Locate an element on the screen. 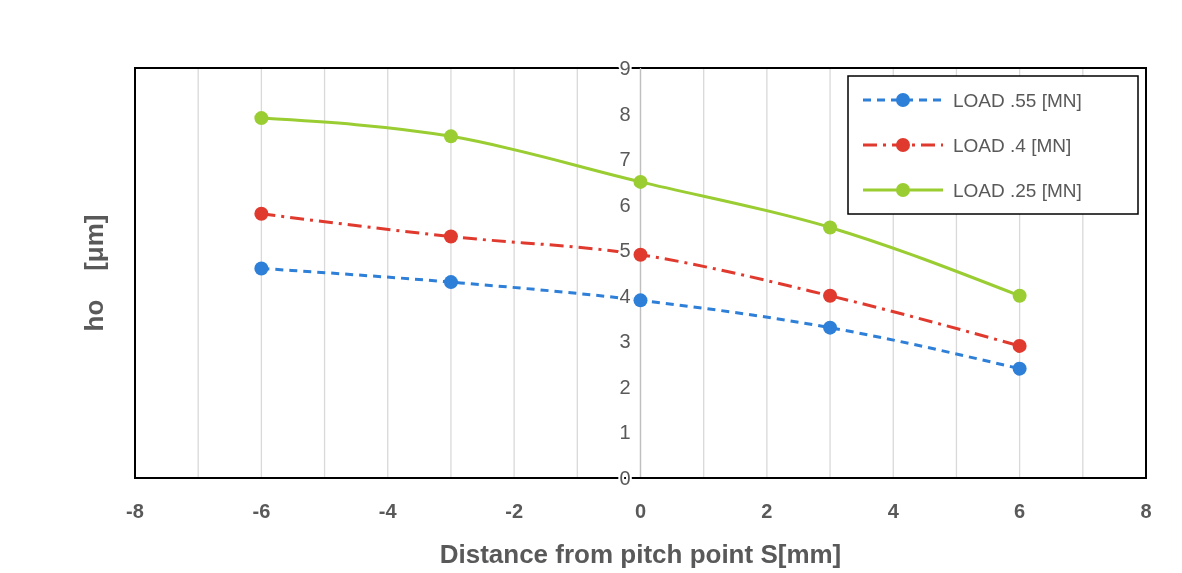  y-tick-label: 1 is located at coordinates (625, 432).